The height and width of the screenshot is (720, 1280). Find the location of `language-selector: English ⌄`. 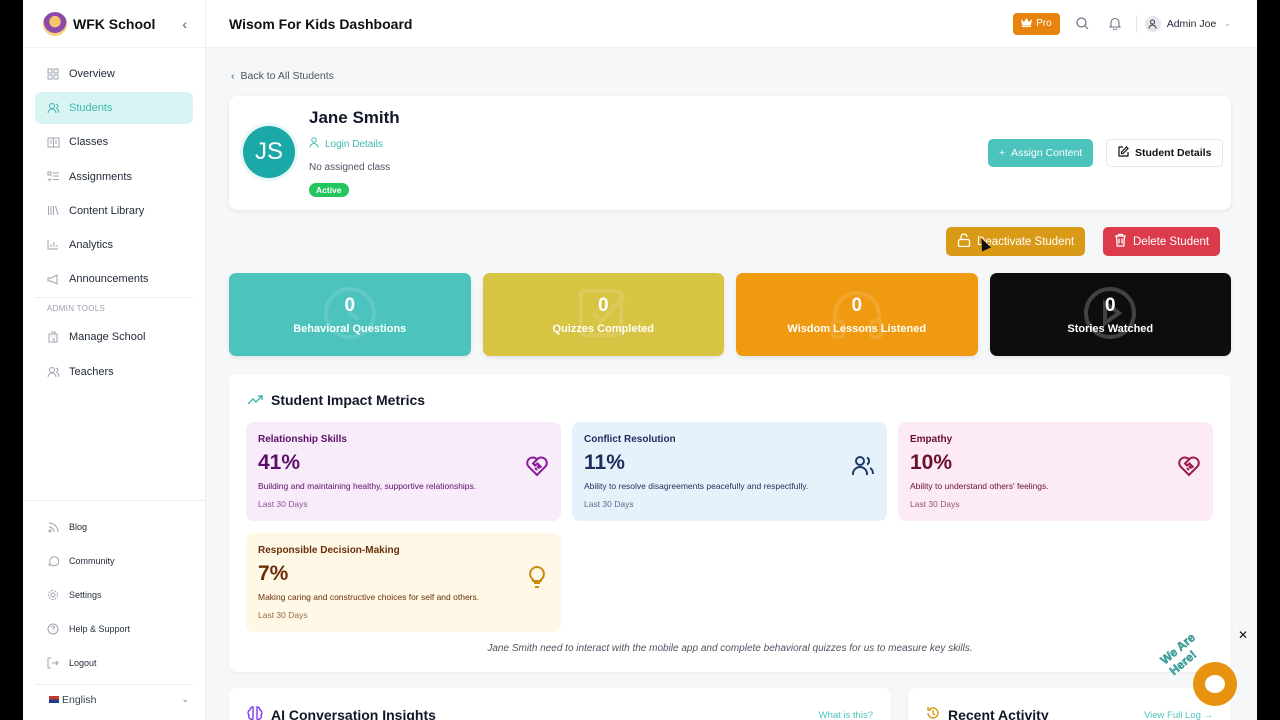

language-selector: English ⌄ is located at coordinates (114, 699).